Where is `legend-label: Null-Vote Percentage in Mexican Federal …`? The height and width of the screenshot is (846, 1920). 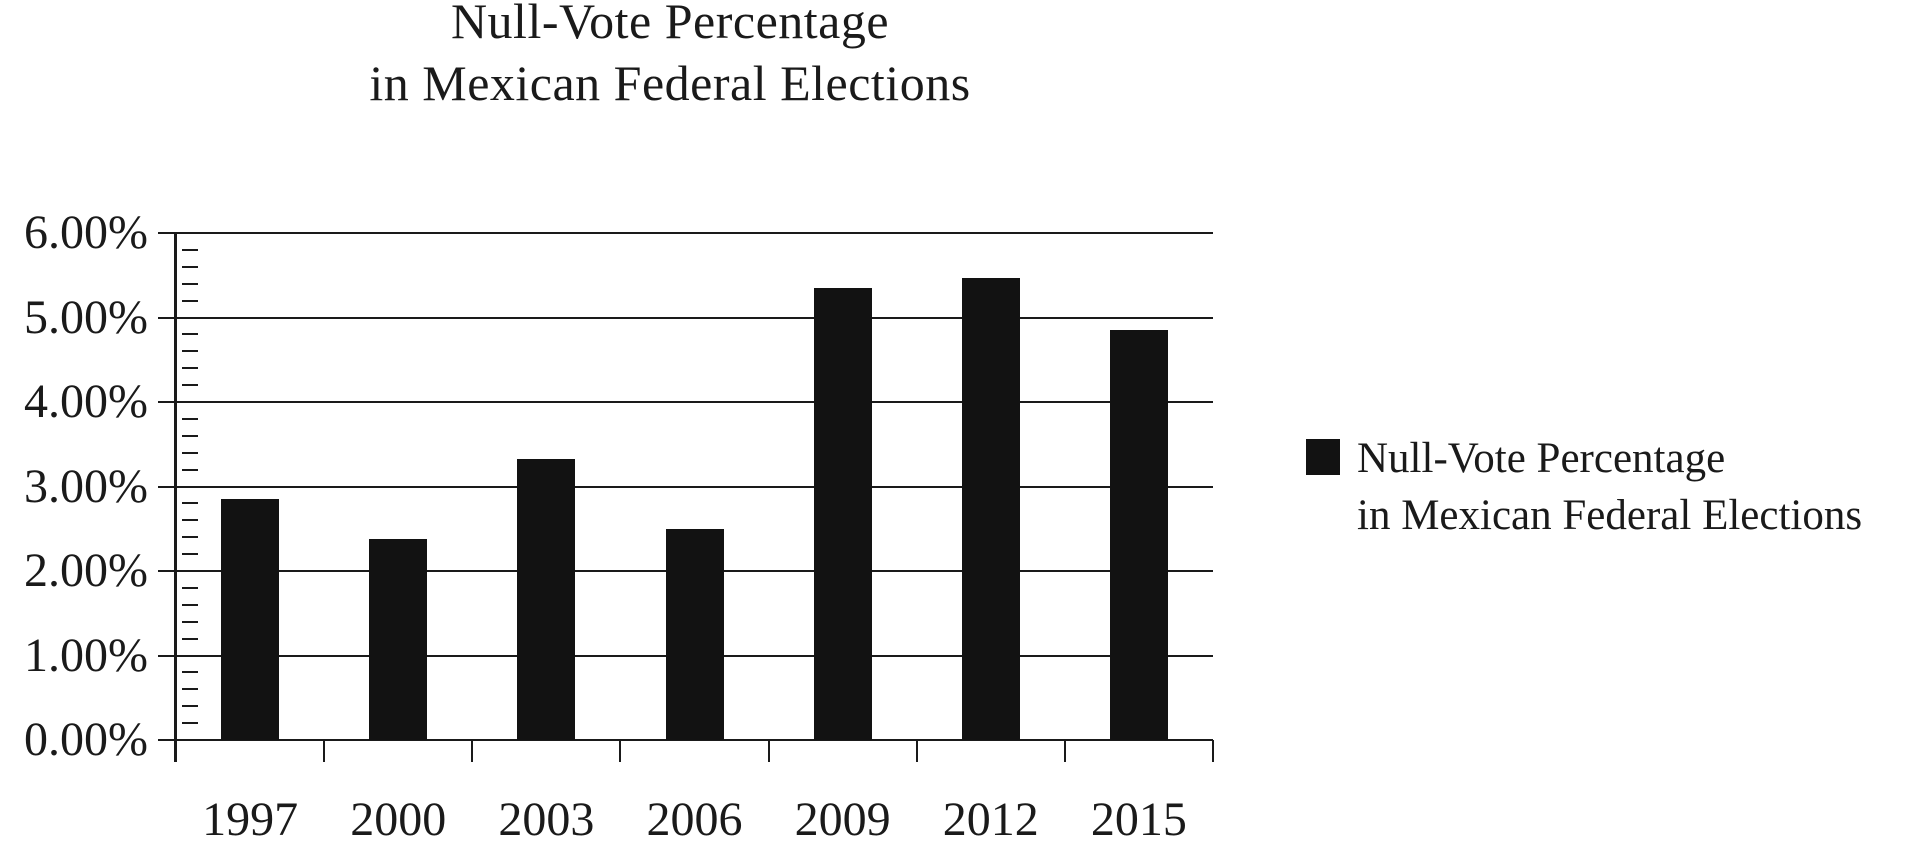 legend-label: Null-Vote Percentage in Mexican Federal … is located at coordinates (1609, 487).